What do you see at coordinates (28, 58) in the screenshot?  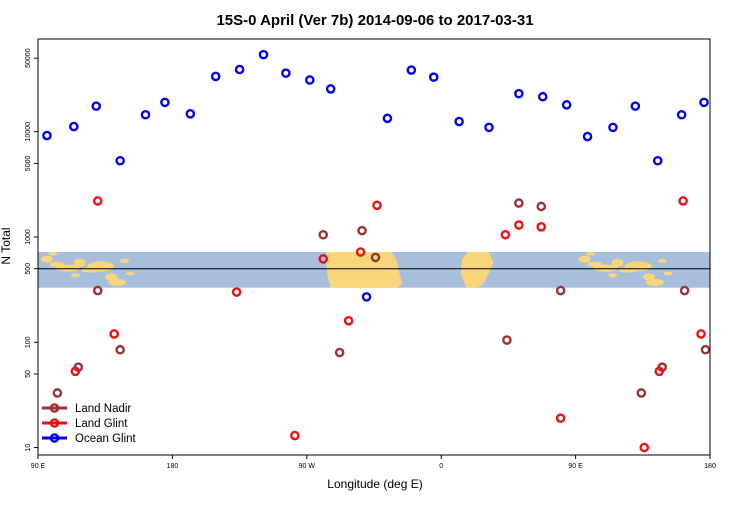 I see `y-tick-label: 50000` at bounding box center [28, 58].